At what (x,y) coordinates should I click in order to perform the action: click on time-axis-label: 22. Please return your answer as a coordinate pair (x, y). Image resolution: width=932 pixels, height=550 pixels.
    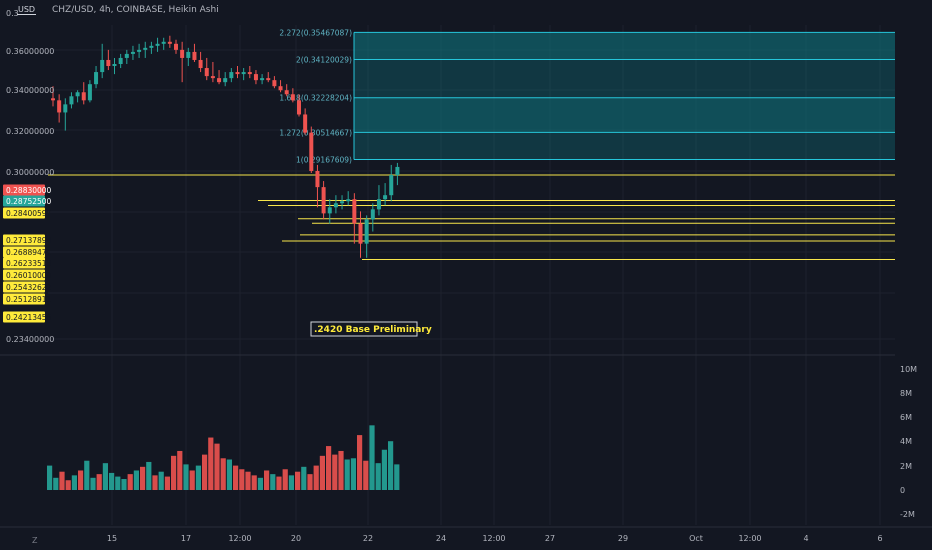
    Looking at the image, I should click on (368, 538).